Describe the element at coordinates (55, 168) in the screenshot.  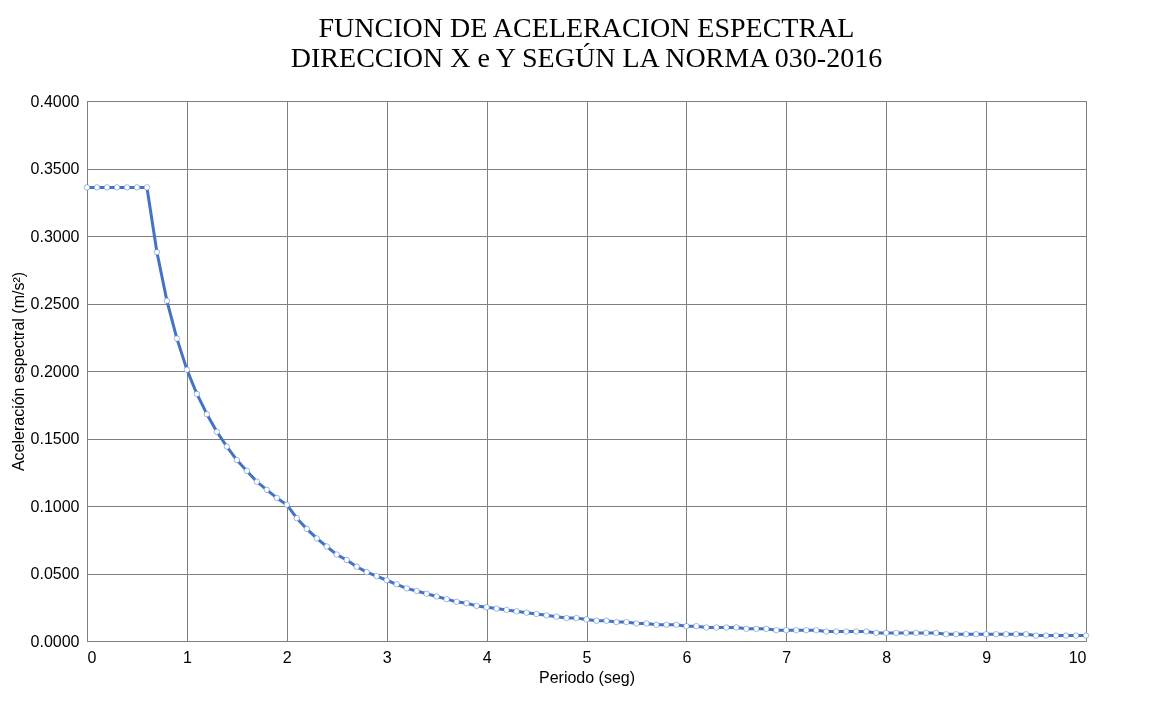
I see `y-tick-label: 0.3500` at that location.